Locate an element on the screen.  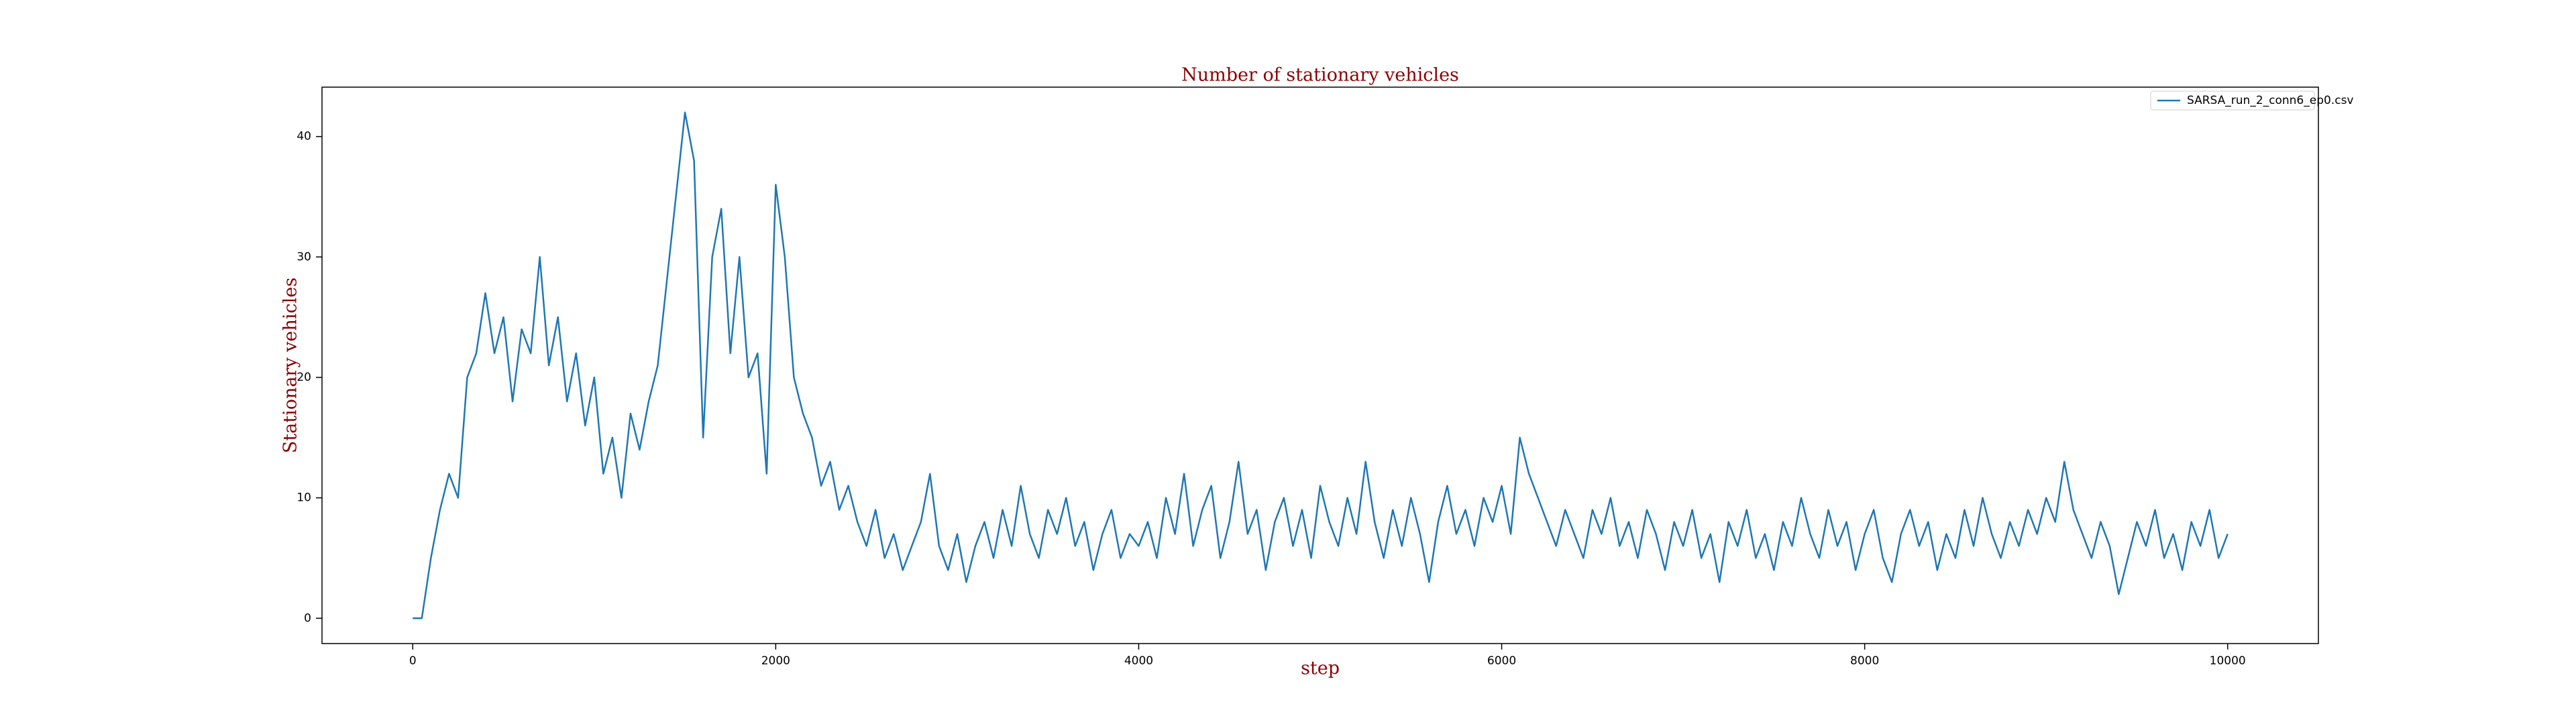
x-tick-label: 10000 is located at coordinates (2228, 661).